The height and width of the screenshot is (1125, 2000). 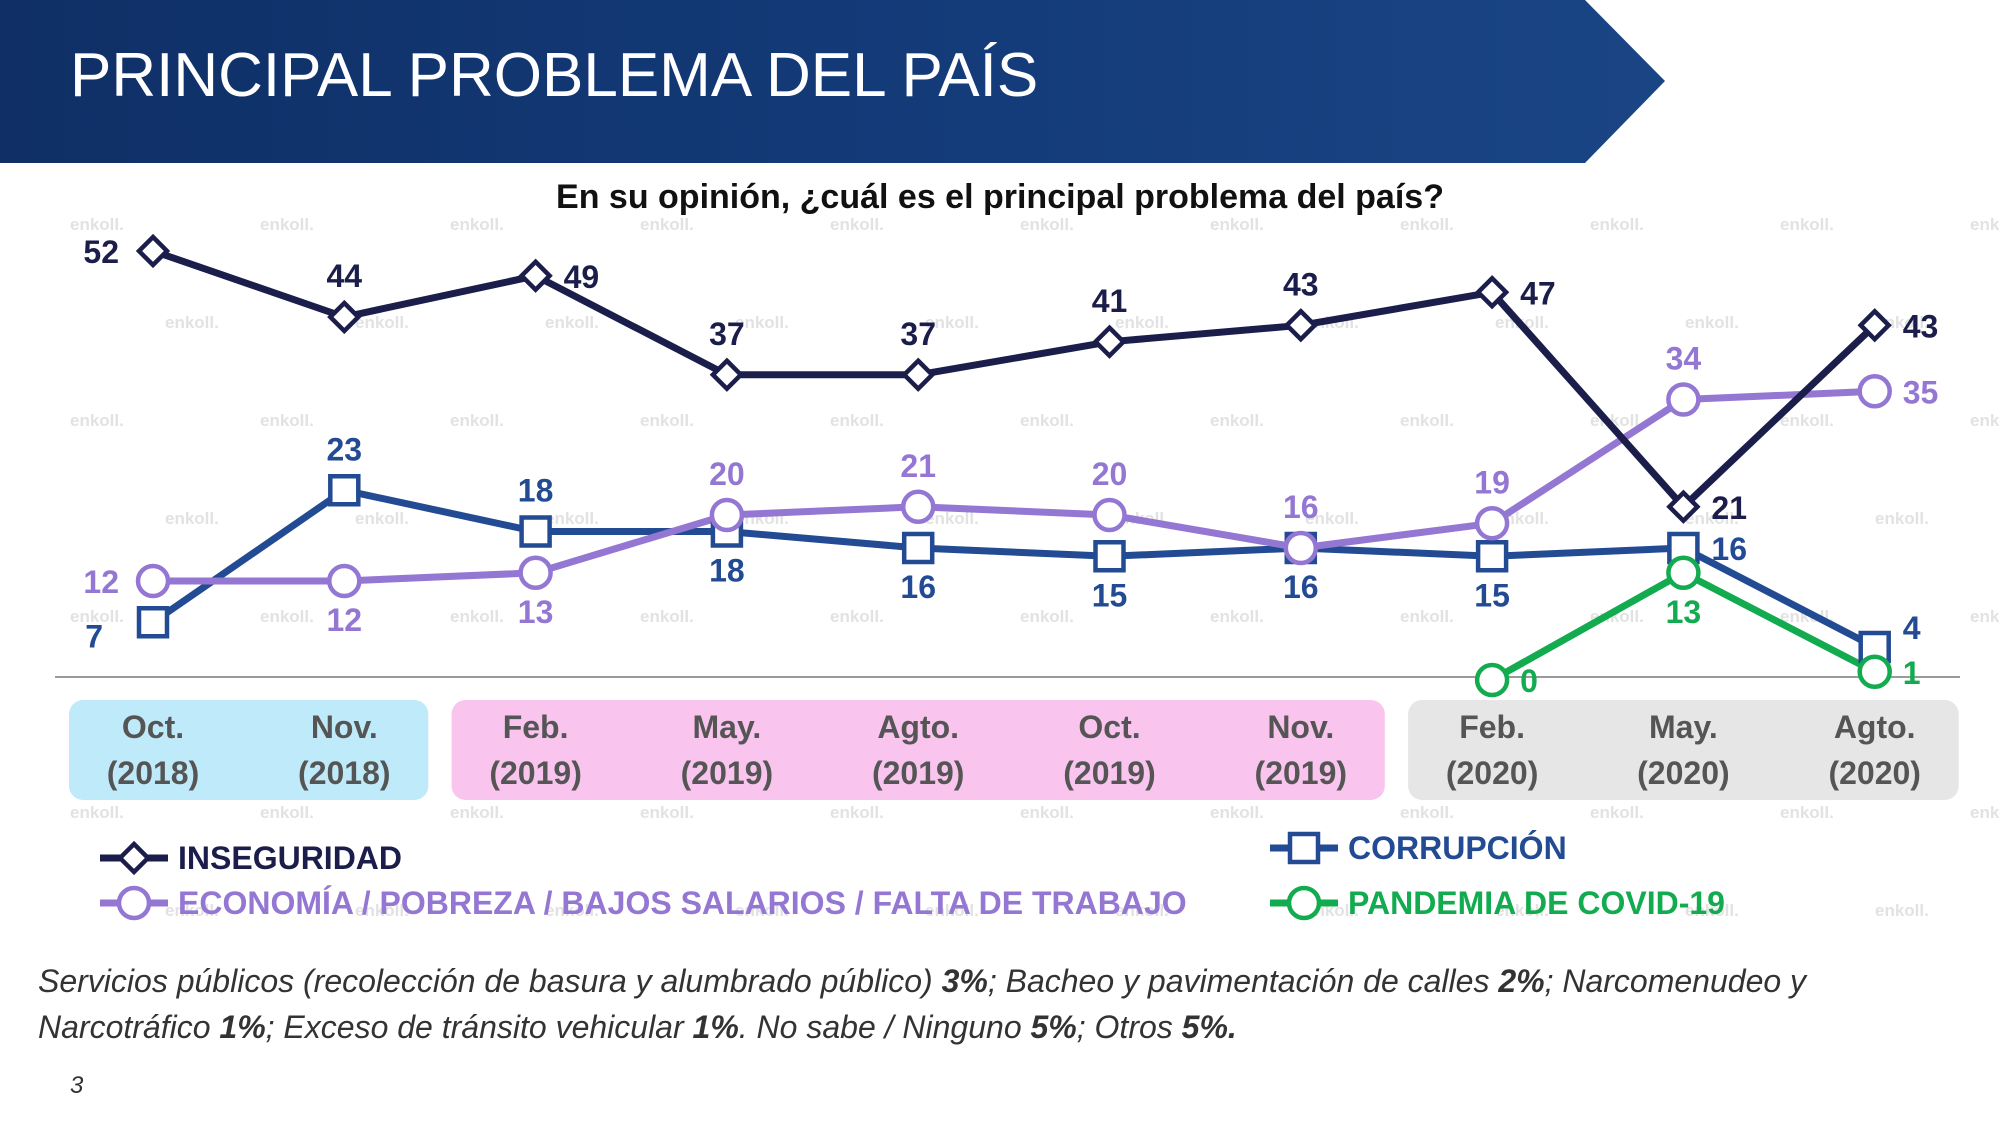 I want to click on data-label-inseguridad: 44, so click(x=345, y=276).